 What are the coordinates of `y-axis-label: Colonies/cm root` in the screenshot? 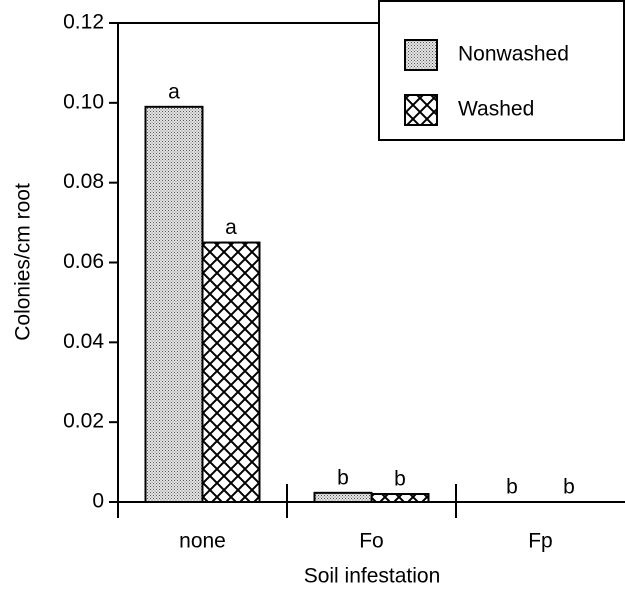 It's located at (23, 262).